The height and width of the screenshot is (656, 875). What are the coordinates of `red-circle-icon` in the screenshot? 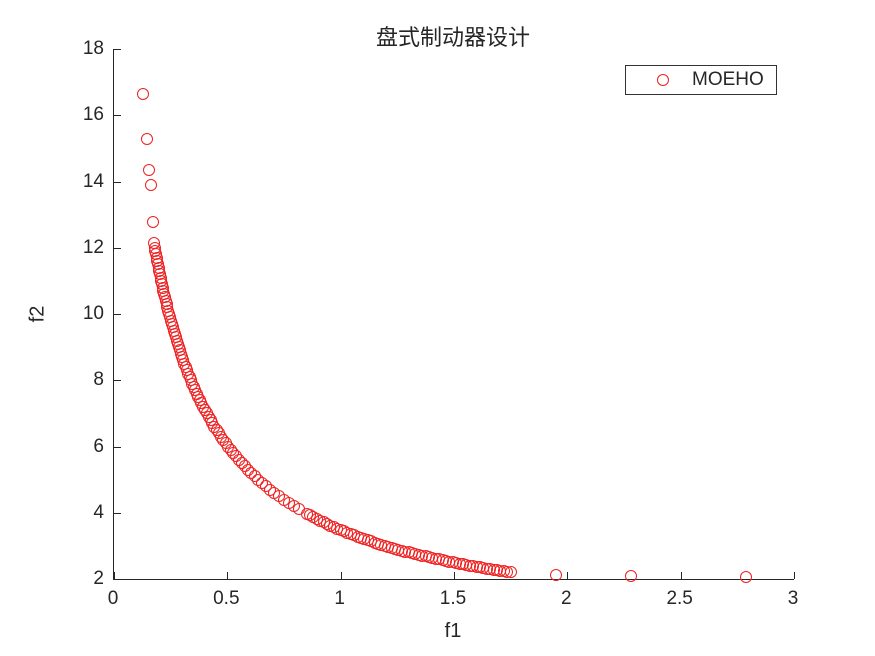 It's located at (663, 80).